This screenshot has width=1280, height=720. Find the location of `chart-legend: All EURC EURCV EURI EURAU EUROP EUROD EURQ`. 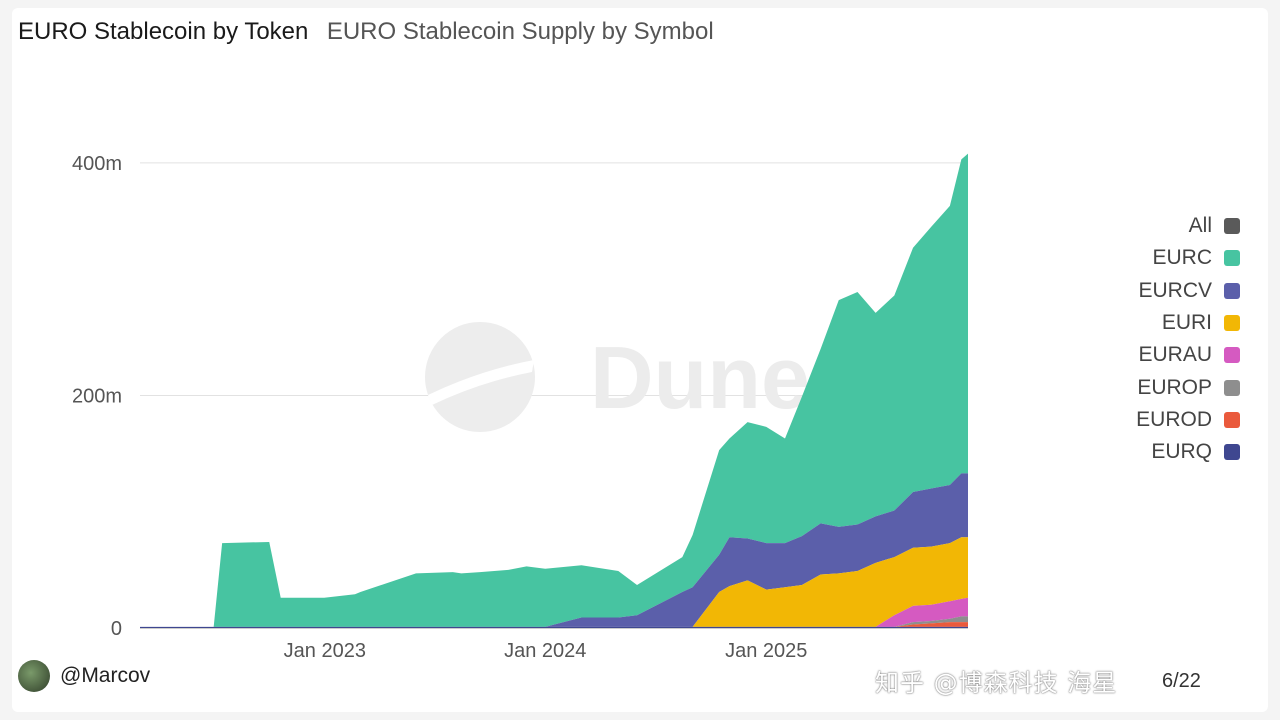

chart-legend: All EURC EURCV EURI EURAU EUROP EUROD EURQ is located at coordinates (1170, 339).